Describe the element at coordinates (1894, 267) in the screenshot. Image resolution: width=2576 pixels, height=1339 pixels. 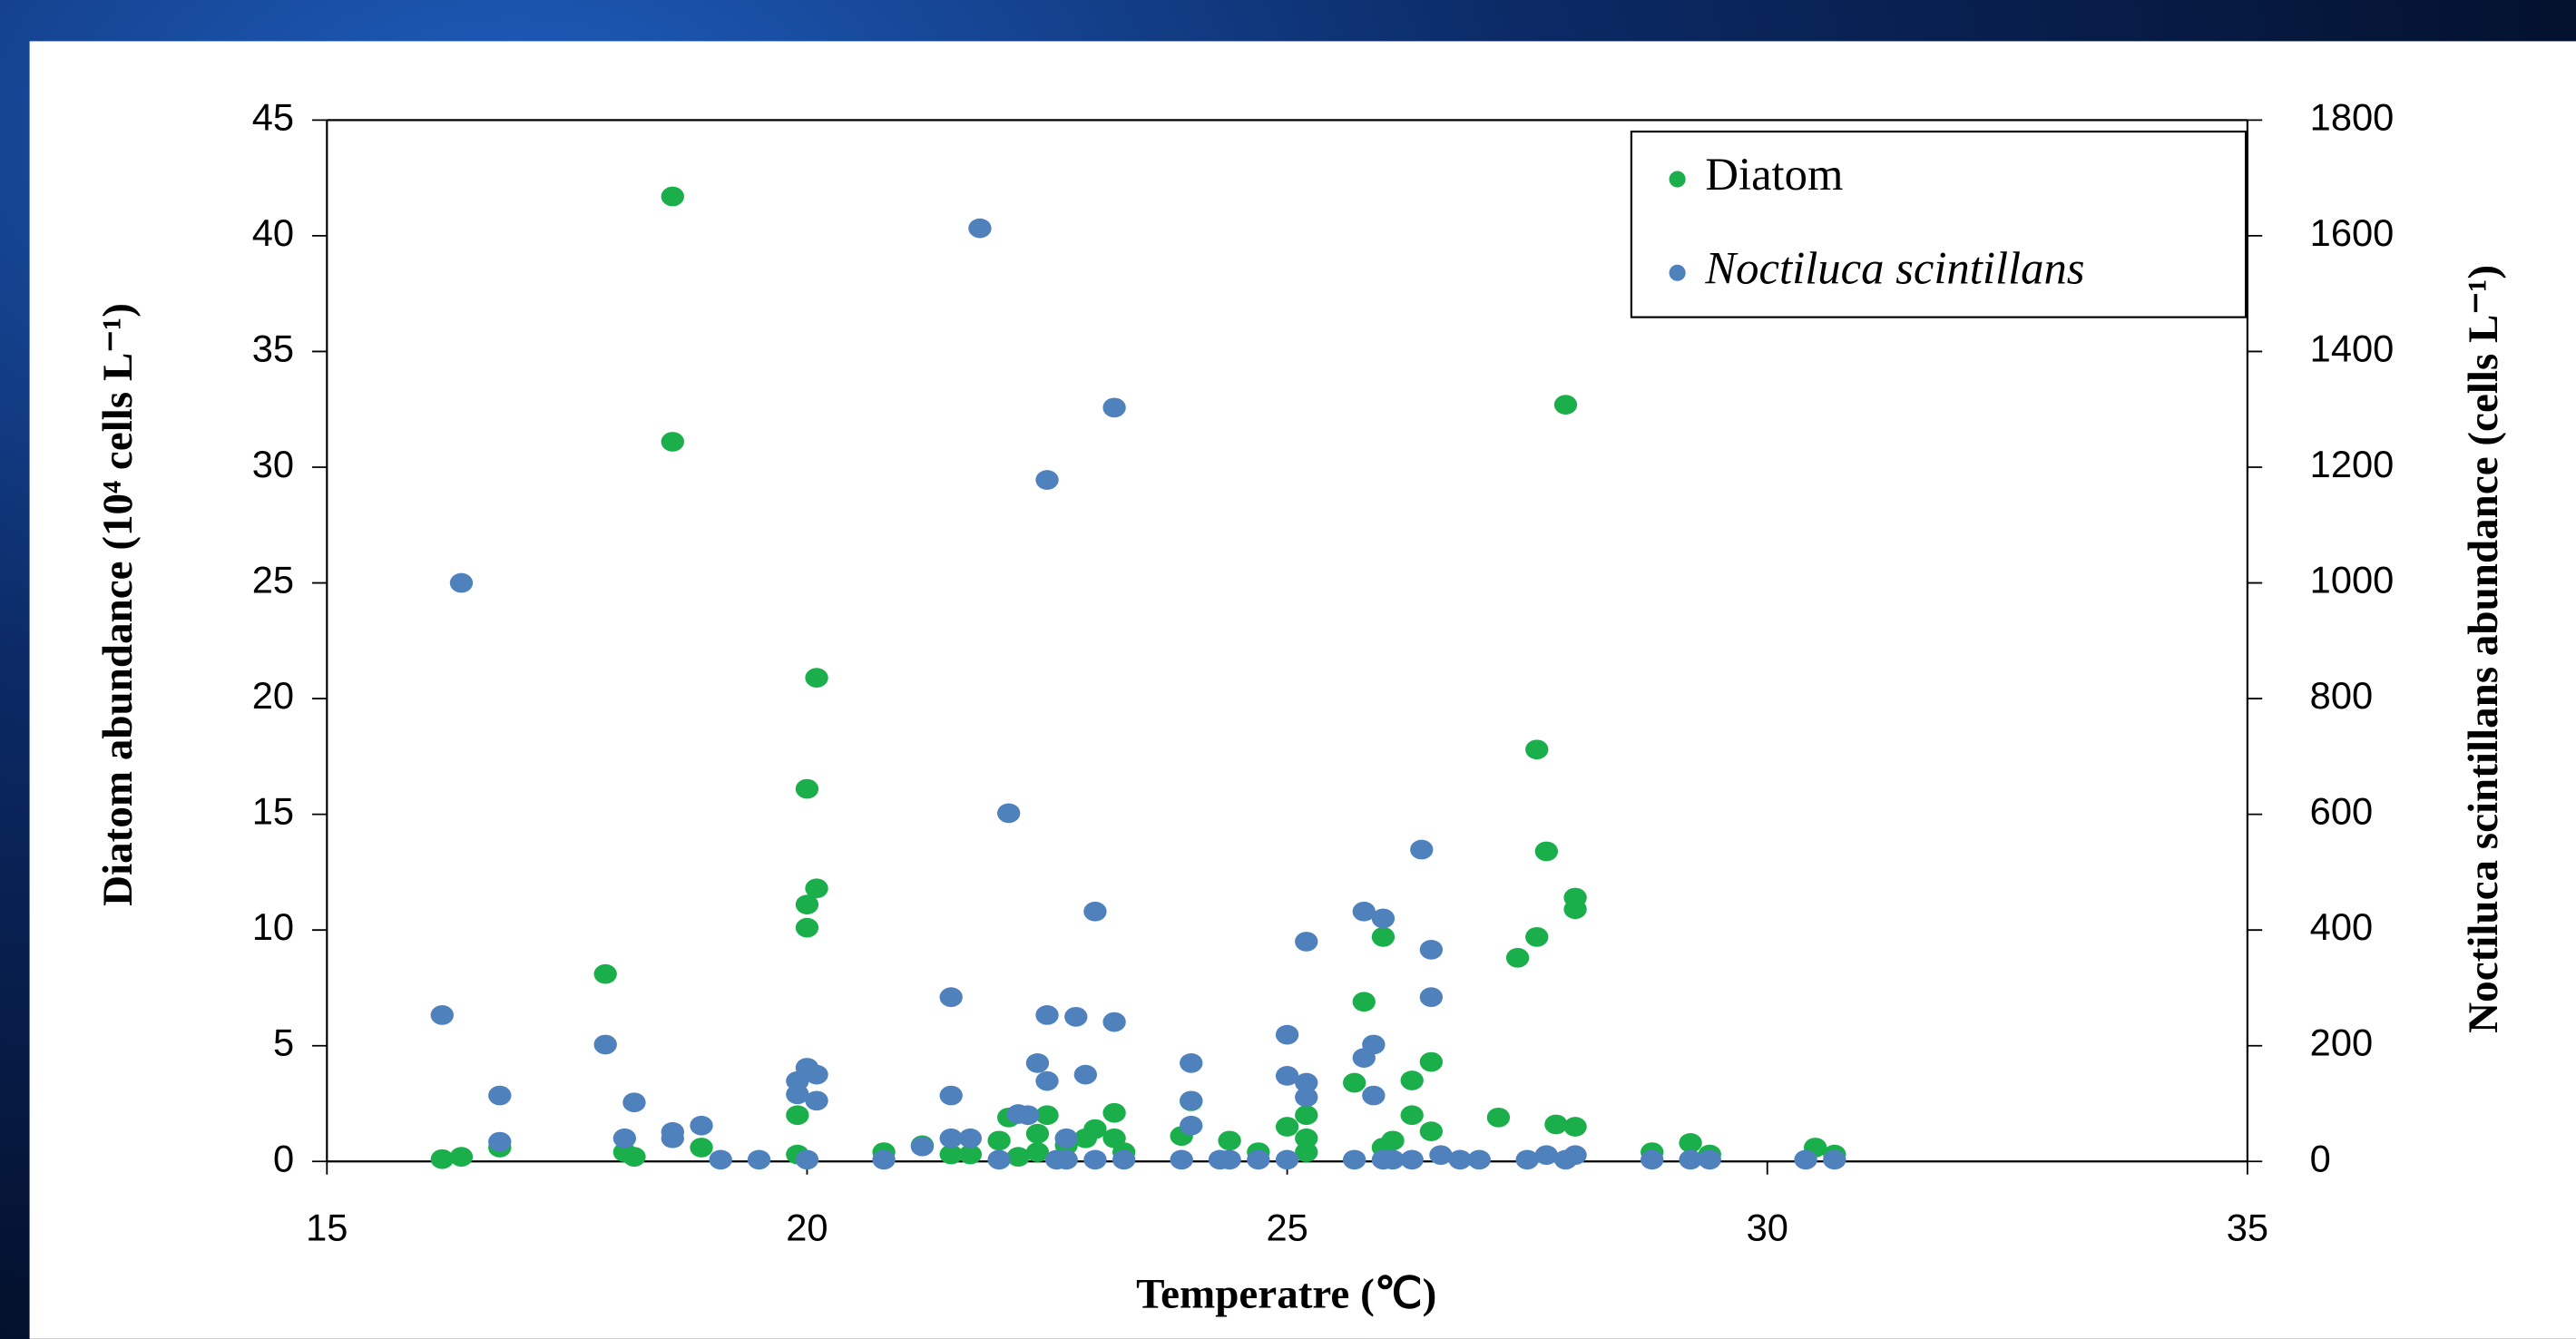
I see `legend-label: Noctiluca scintillans` at that location.